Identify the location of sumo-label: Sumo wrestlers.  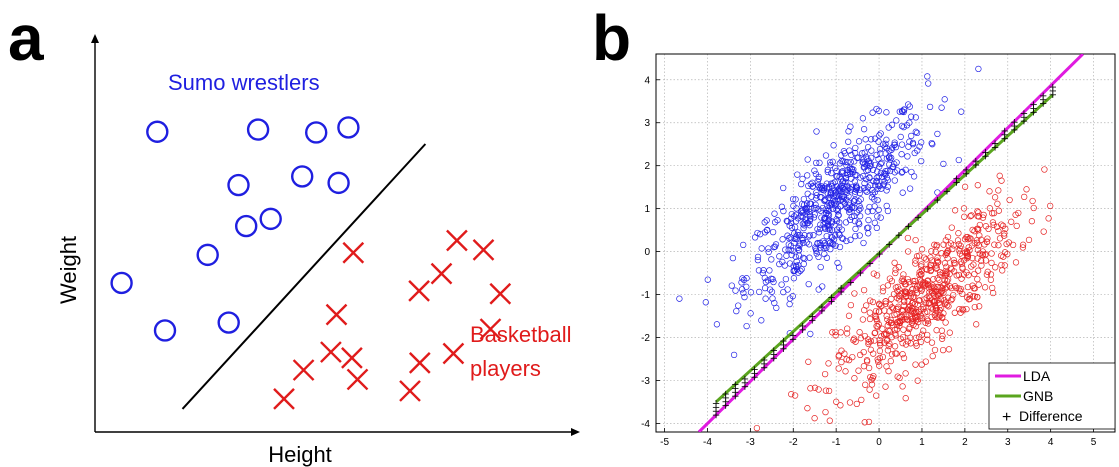
(244, 82).